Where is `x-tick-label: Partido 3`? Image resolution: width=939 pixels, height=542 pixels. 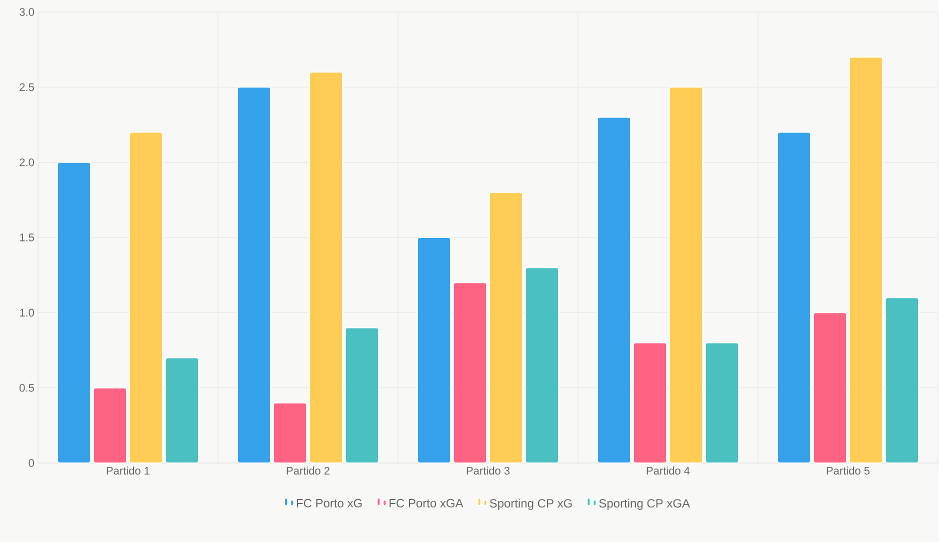
x-tick-label: Partido 3 is located at coordinates (488, 470).